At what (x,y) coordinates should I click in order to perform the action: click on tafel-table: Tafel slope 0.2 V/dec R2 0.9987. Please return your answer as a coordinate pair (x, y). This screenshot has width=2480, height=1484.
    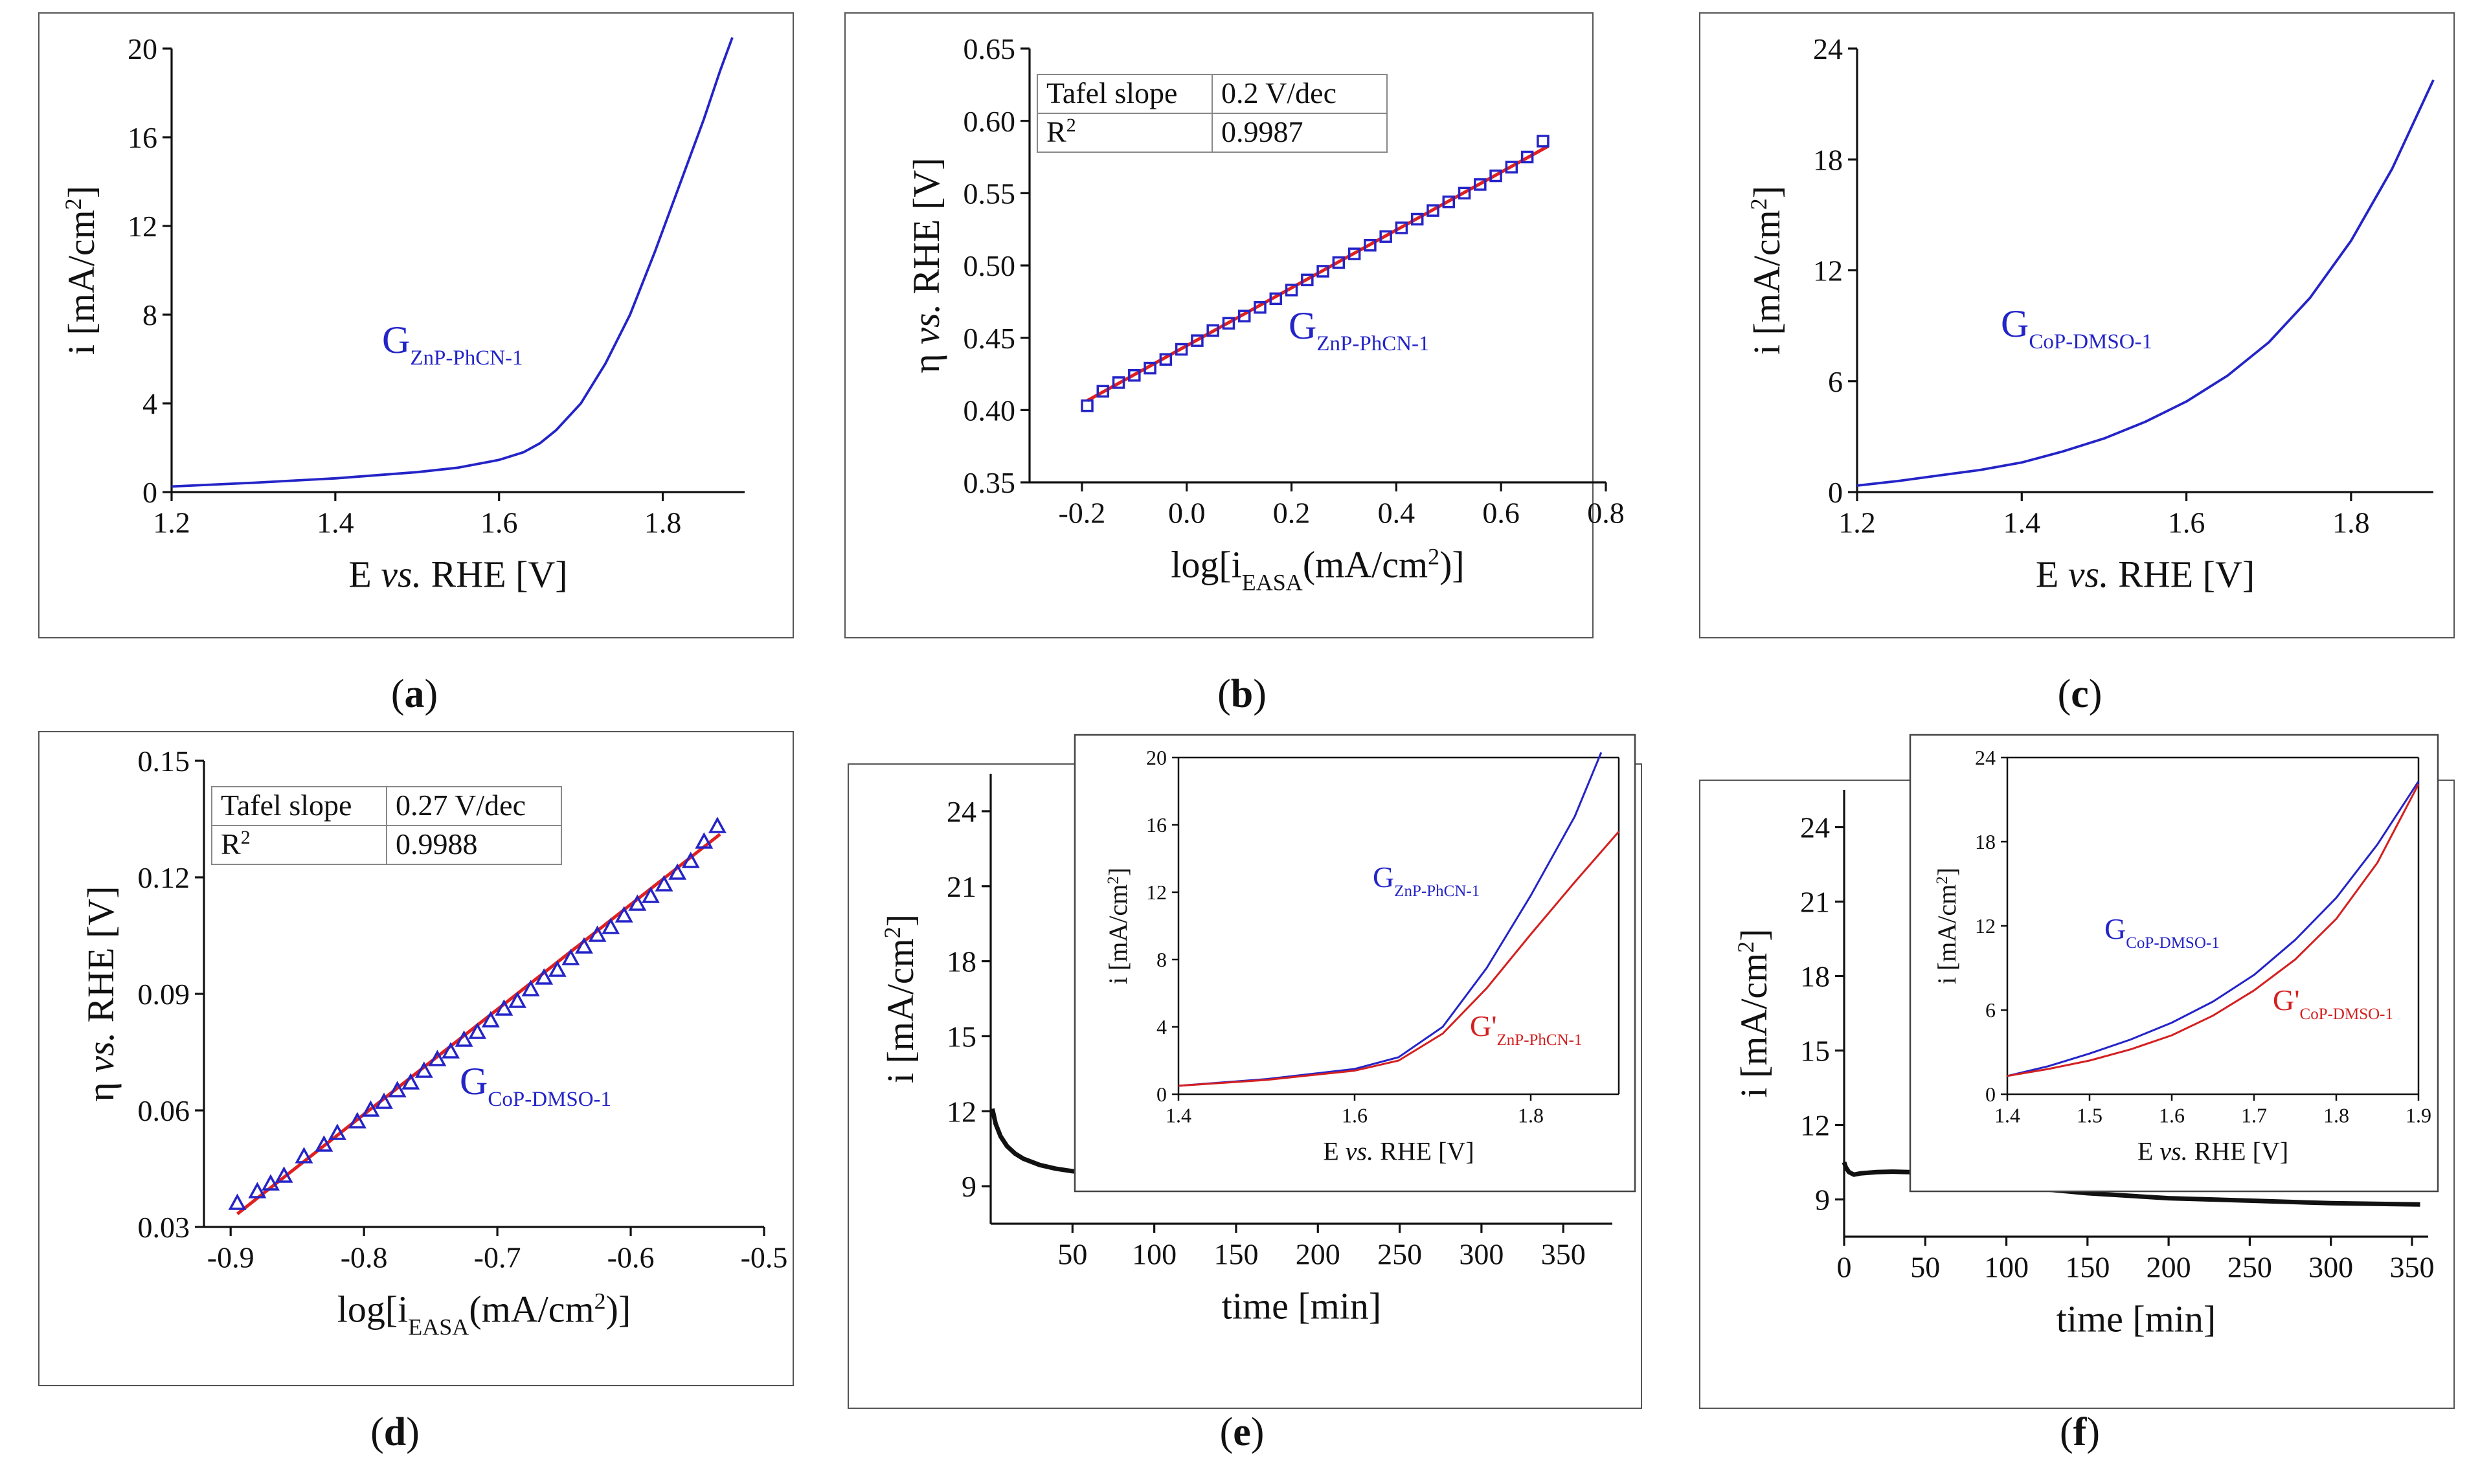
    Looking at the image, I should click on (1212, 114).